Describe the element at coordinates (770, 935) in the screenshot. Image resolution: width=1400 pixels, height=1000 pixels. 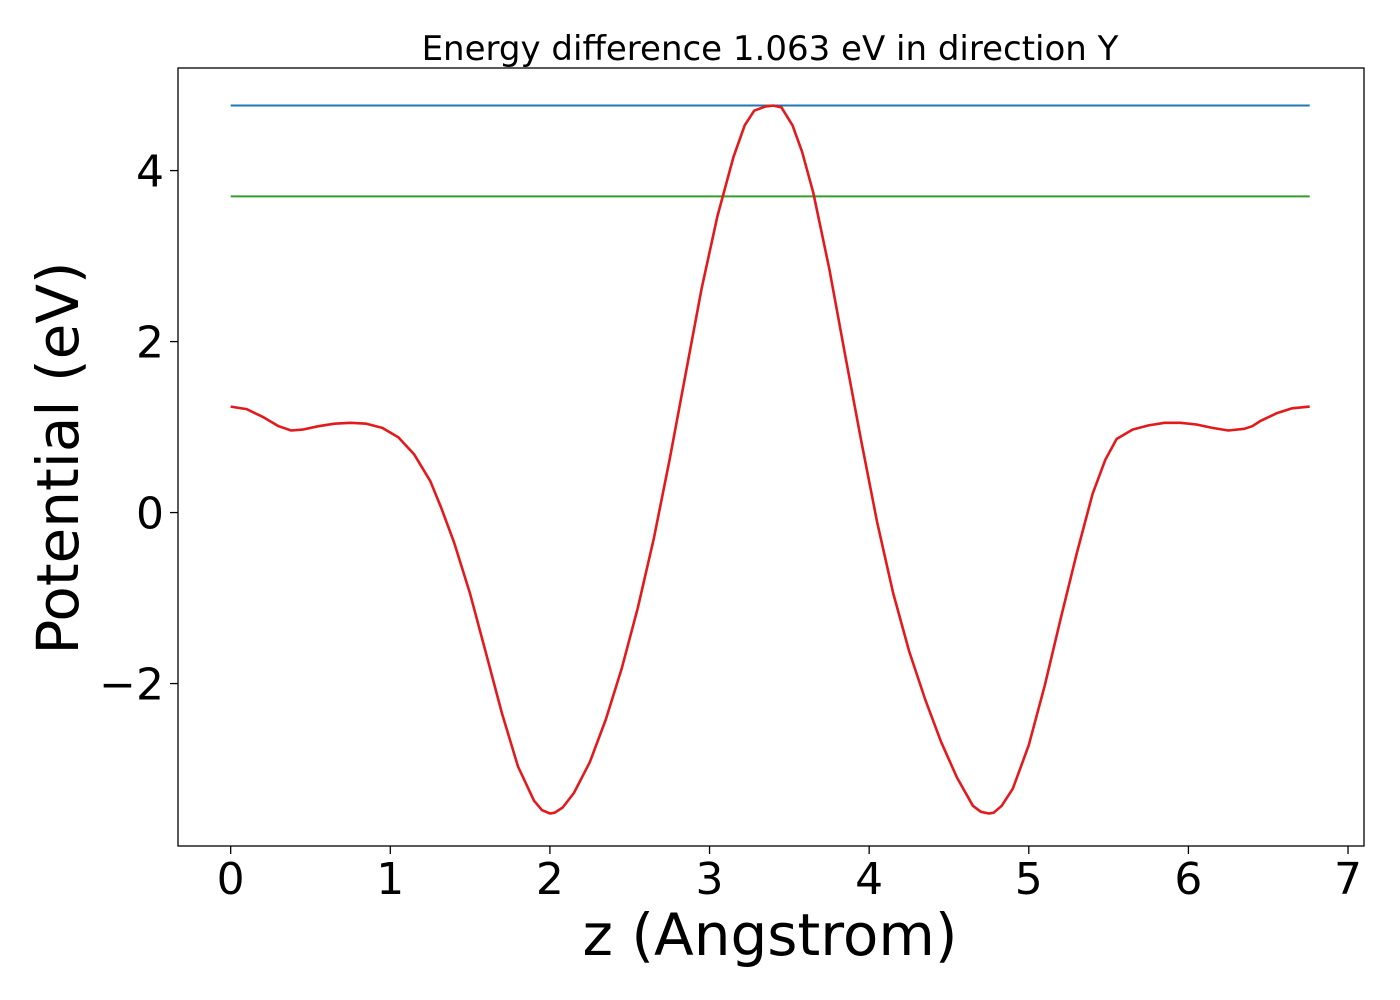
I see `x-axis-label: z (Angstrom)` at that location.